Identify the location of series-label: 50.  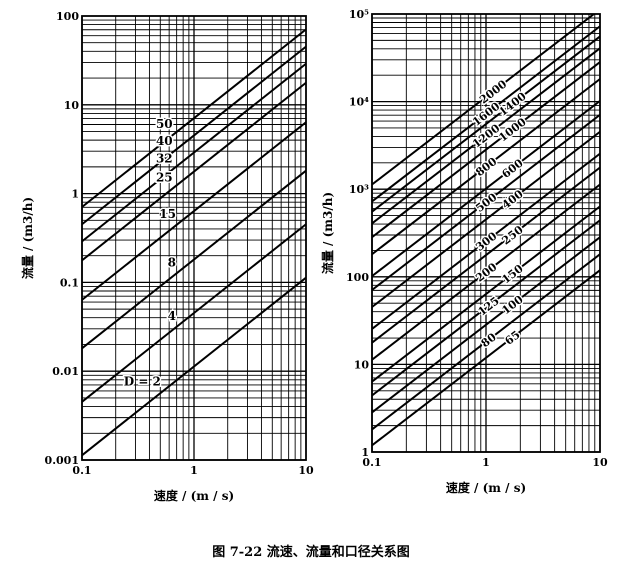
(164, 124).